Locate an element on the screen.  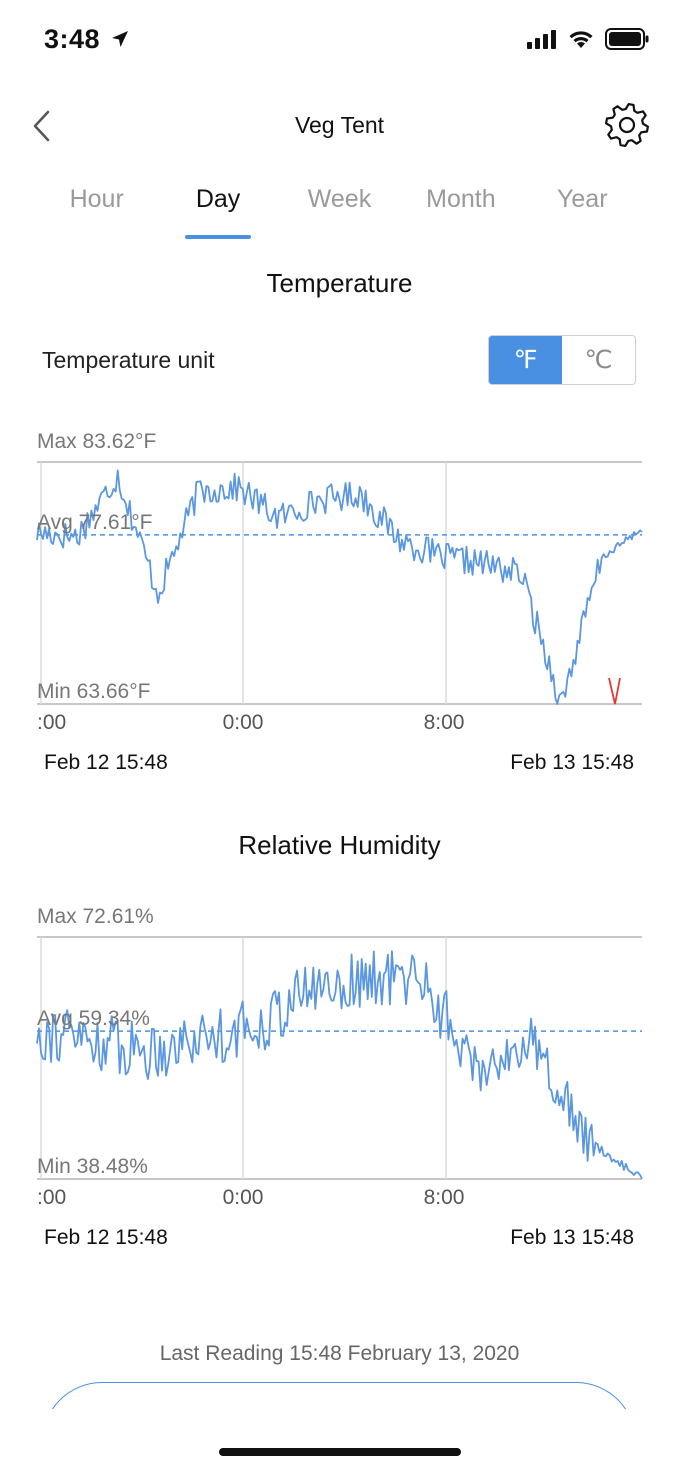
last-reading: Last Reading 15:48 February 13, 2020 is located at coordinates (339, 1353).